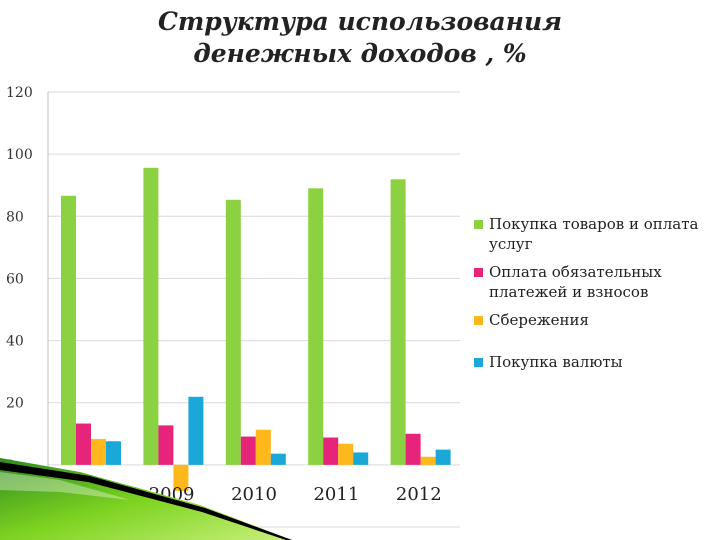 The height and width of the screenshot is (540, 720). Describe the element at coordinates (336, 494) in the screenshot. I see `x-category-label: 2011` at that location.